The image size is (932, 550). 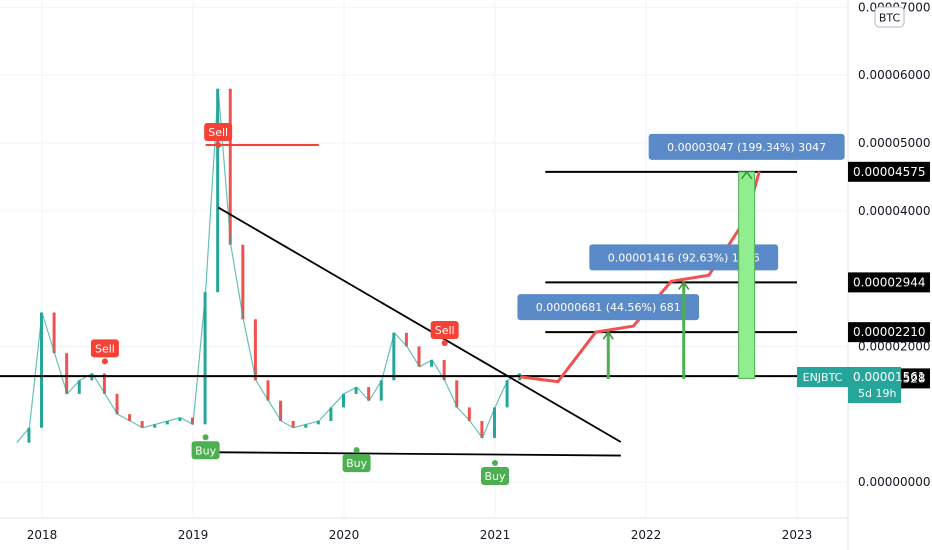 I want to click on last-price-symbol: ENJBTC, so click(x=823, y=377).